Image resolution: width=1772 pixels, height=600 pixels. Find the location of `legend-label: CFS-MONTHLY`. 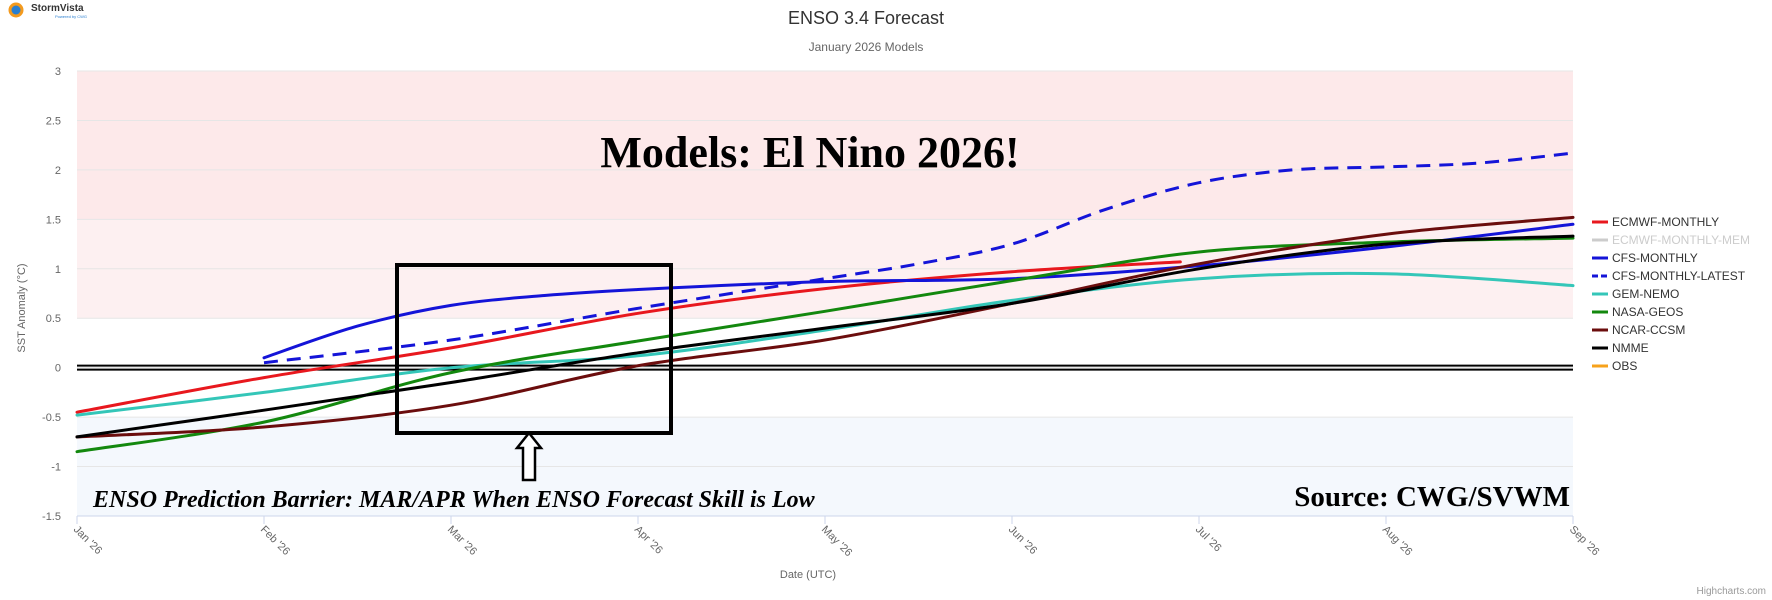

legend-label: CFS-MONTHLY is located at coordinates (1655, 258).